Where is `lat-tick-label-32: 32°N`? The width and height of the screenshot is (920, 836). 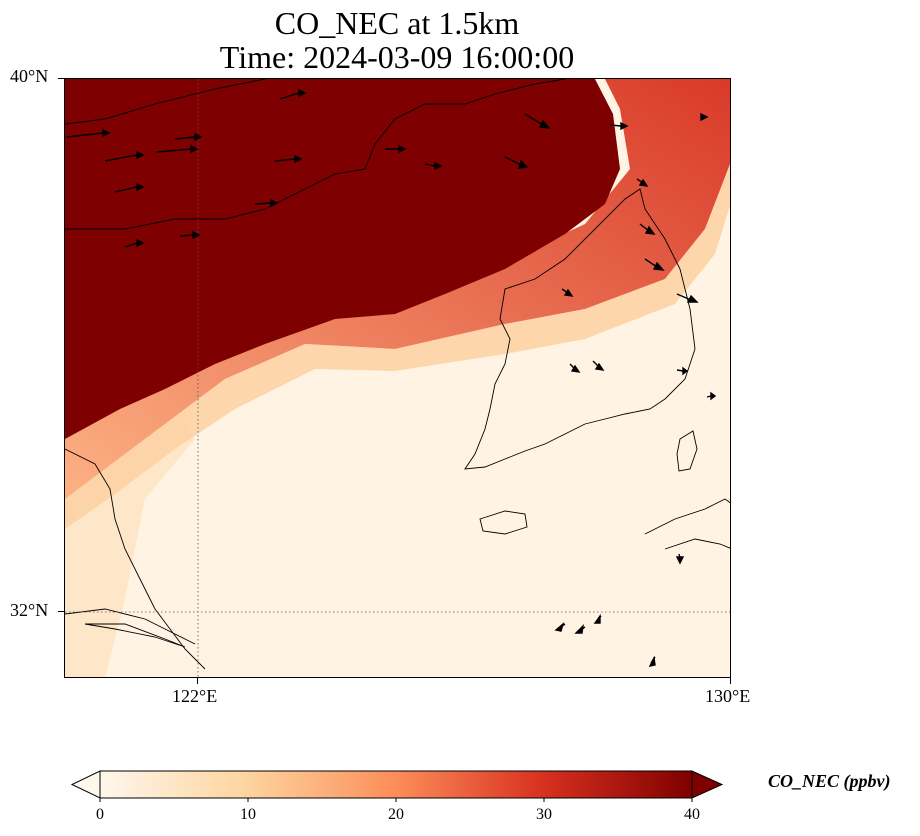 lat-tick-label-32: 32°N is located at coordinates (29, 610).